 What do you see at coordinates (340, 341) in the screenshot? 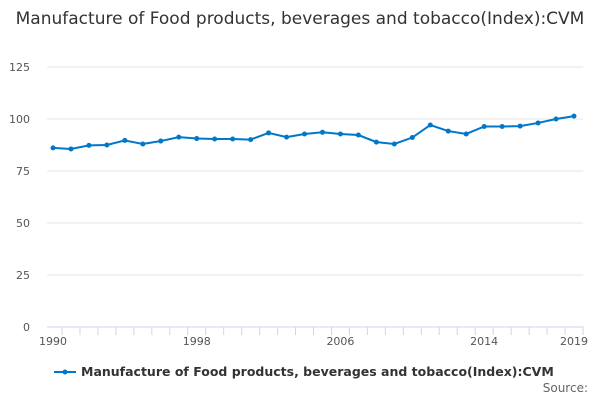
I see `x-tick-label: 2006` at bounding box center [340, 341].